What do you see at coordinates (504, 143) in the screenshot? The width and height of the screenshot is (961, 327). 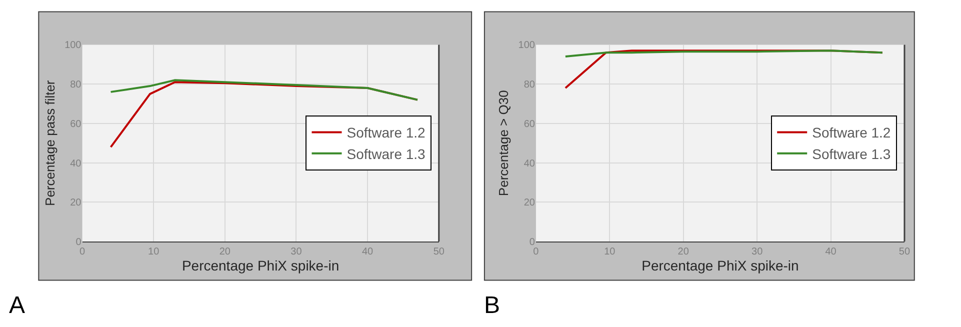 I see `y-axis-title: Percentage > Q30` at bounding box center [504, 143].